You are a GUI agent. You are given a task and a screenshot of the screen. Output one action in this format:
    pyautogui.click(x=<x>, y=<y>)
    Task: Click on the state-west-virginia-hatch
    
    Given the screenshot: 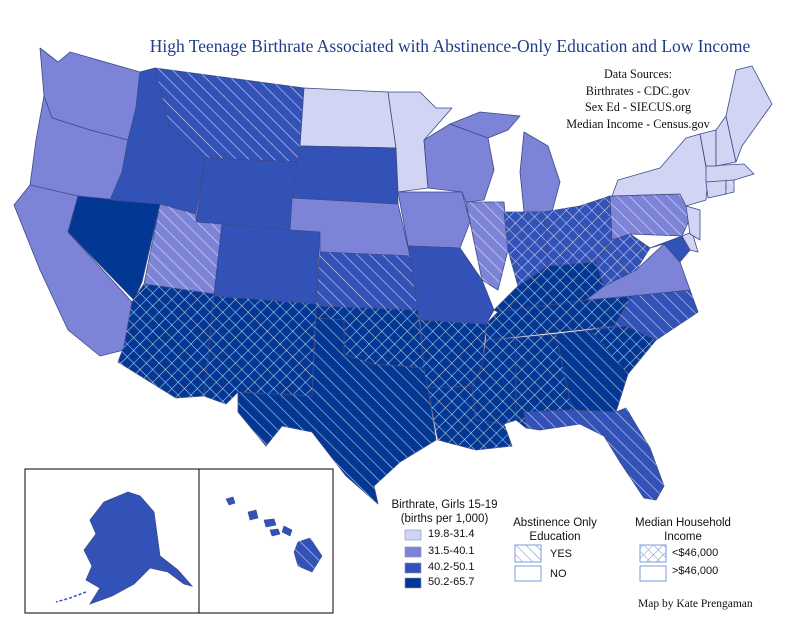 What is the action you would take?
    pyautogui.click(x=623, y=260)
    